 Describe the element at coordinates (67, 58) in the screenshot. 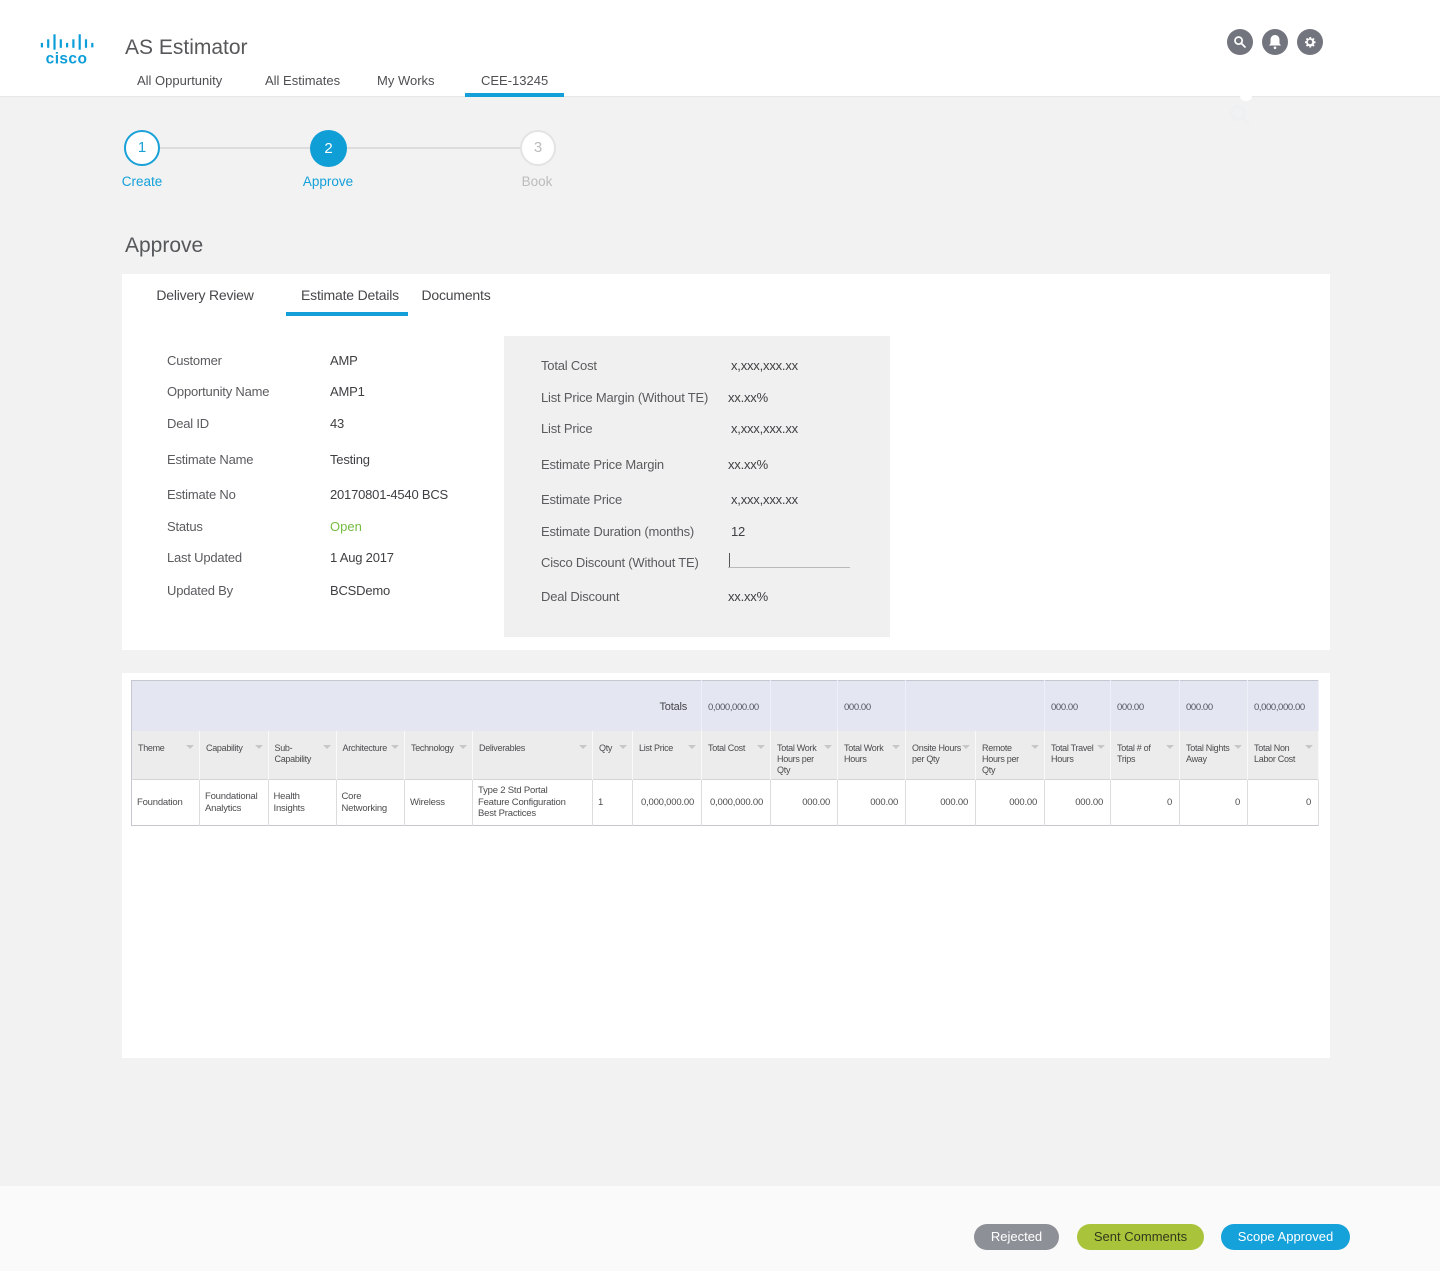

I see `svg-text: cisco` at that location.